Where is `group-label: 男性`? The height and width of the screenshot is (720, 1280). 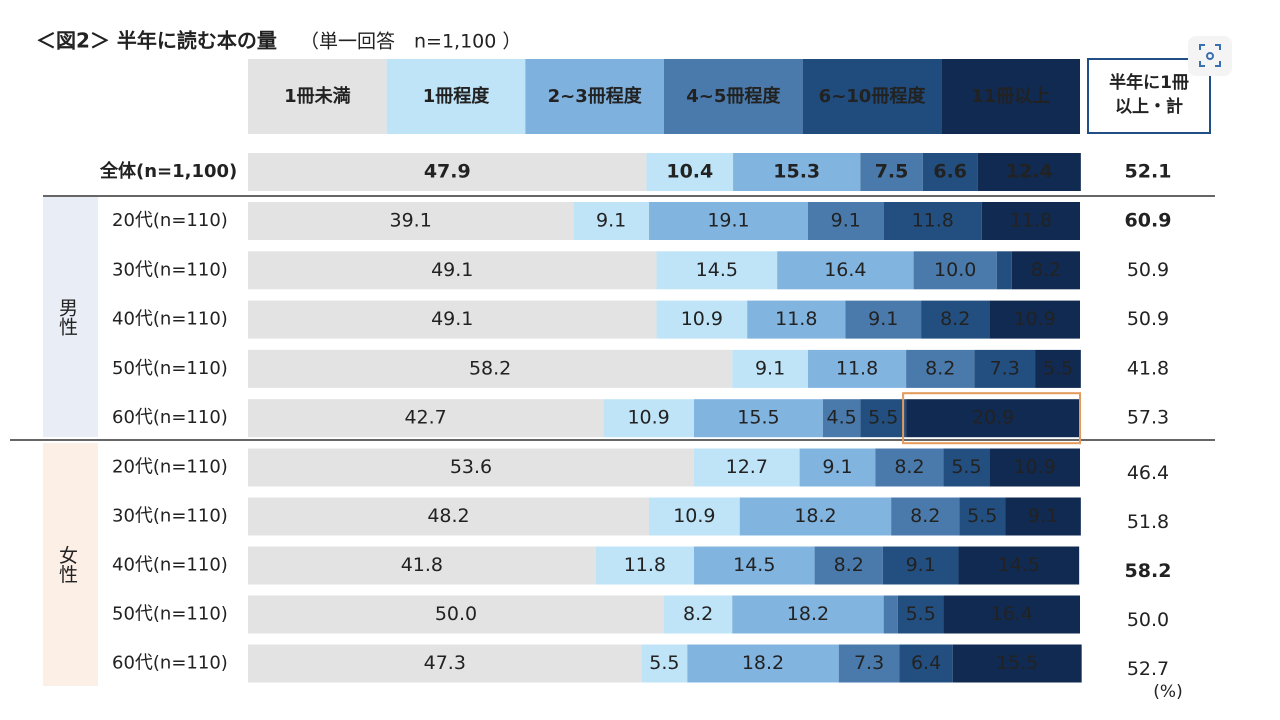 group-label: 男性 is located at coordinates (67, 317).